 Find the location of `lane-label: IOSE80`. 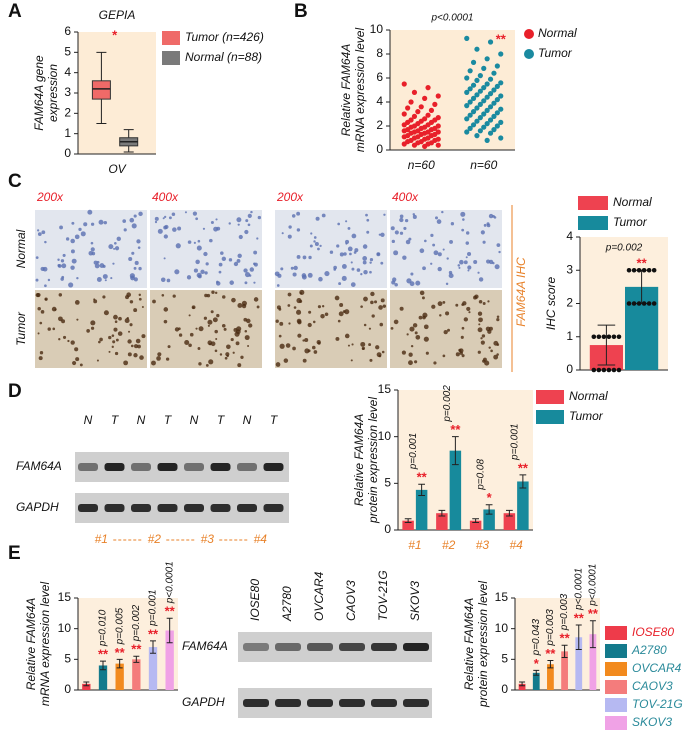

lane-label: IOSE80 is located at coordinates (255, 600).